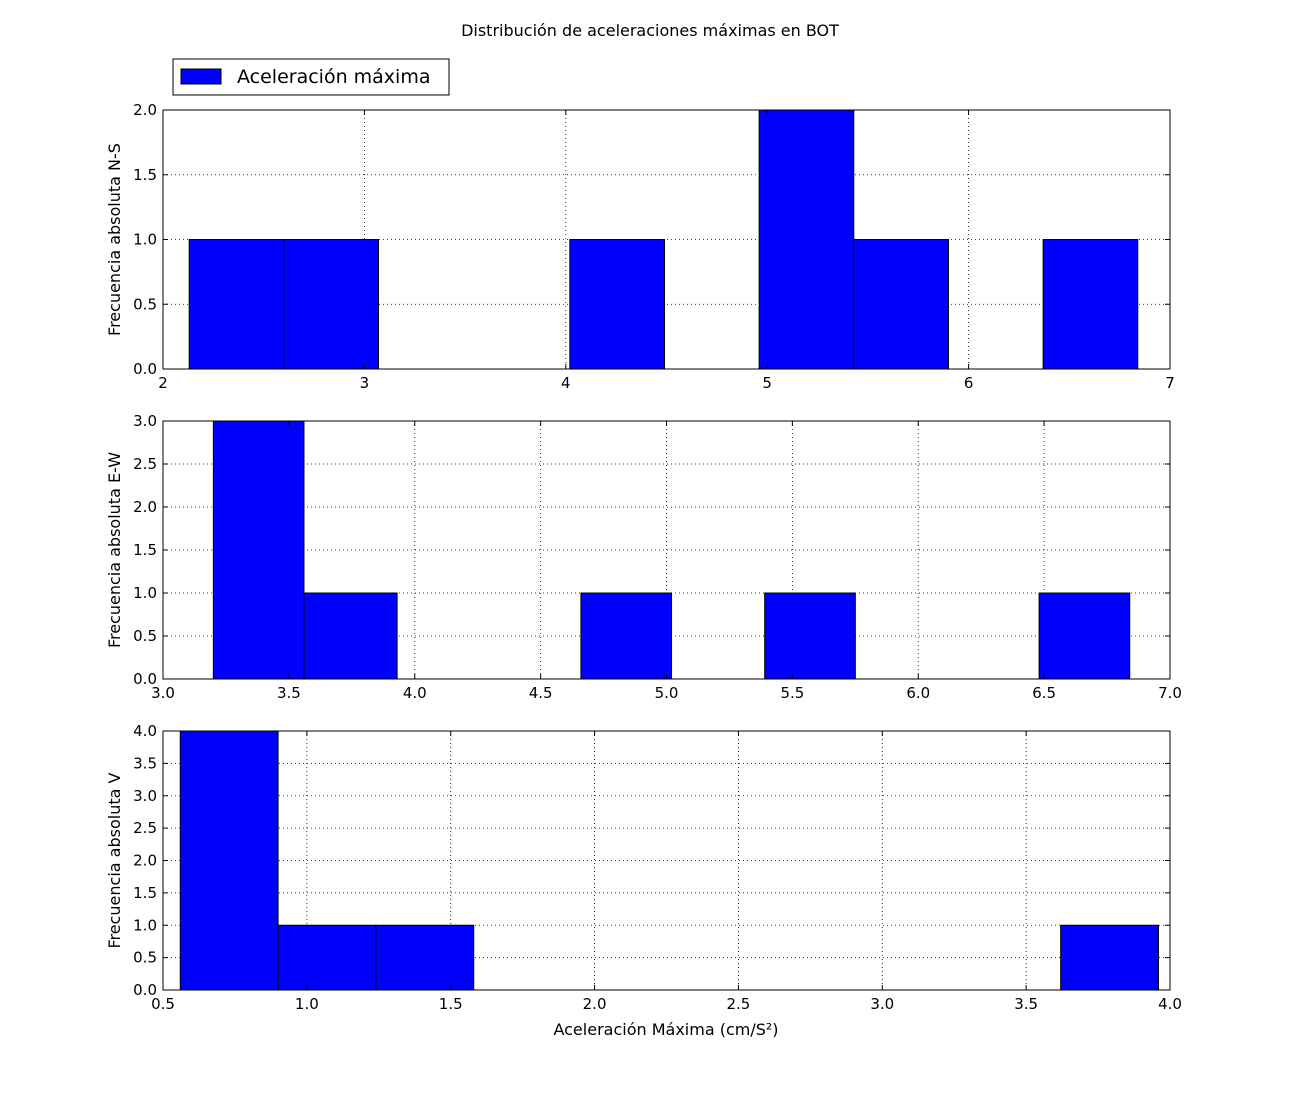 The height and width of the screenshot is (1100, 1300). I want to click on legend-label: Aceleración máxima, so click(333, 77).